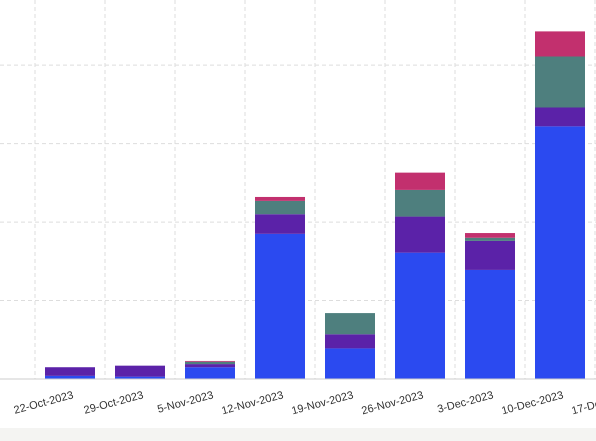 The width and height of the screenshot is (596, 441). Describe the element at coordinates (252, 403) in the screenshot. I see `x-tick-label: 12-Nov-2023` at that location.